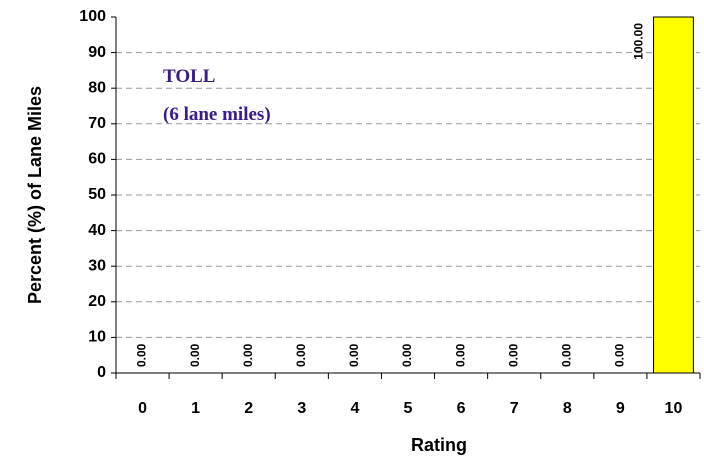 Image resolution: width=704 pixels, height=466 pixels. What do you see at coordinates (142, 408) in the screenshot?
I see `x-tick-label: 0` at bounding box center [142, 408].